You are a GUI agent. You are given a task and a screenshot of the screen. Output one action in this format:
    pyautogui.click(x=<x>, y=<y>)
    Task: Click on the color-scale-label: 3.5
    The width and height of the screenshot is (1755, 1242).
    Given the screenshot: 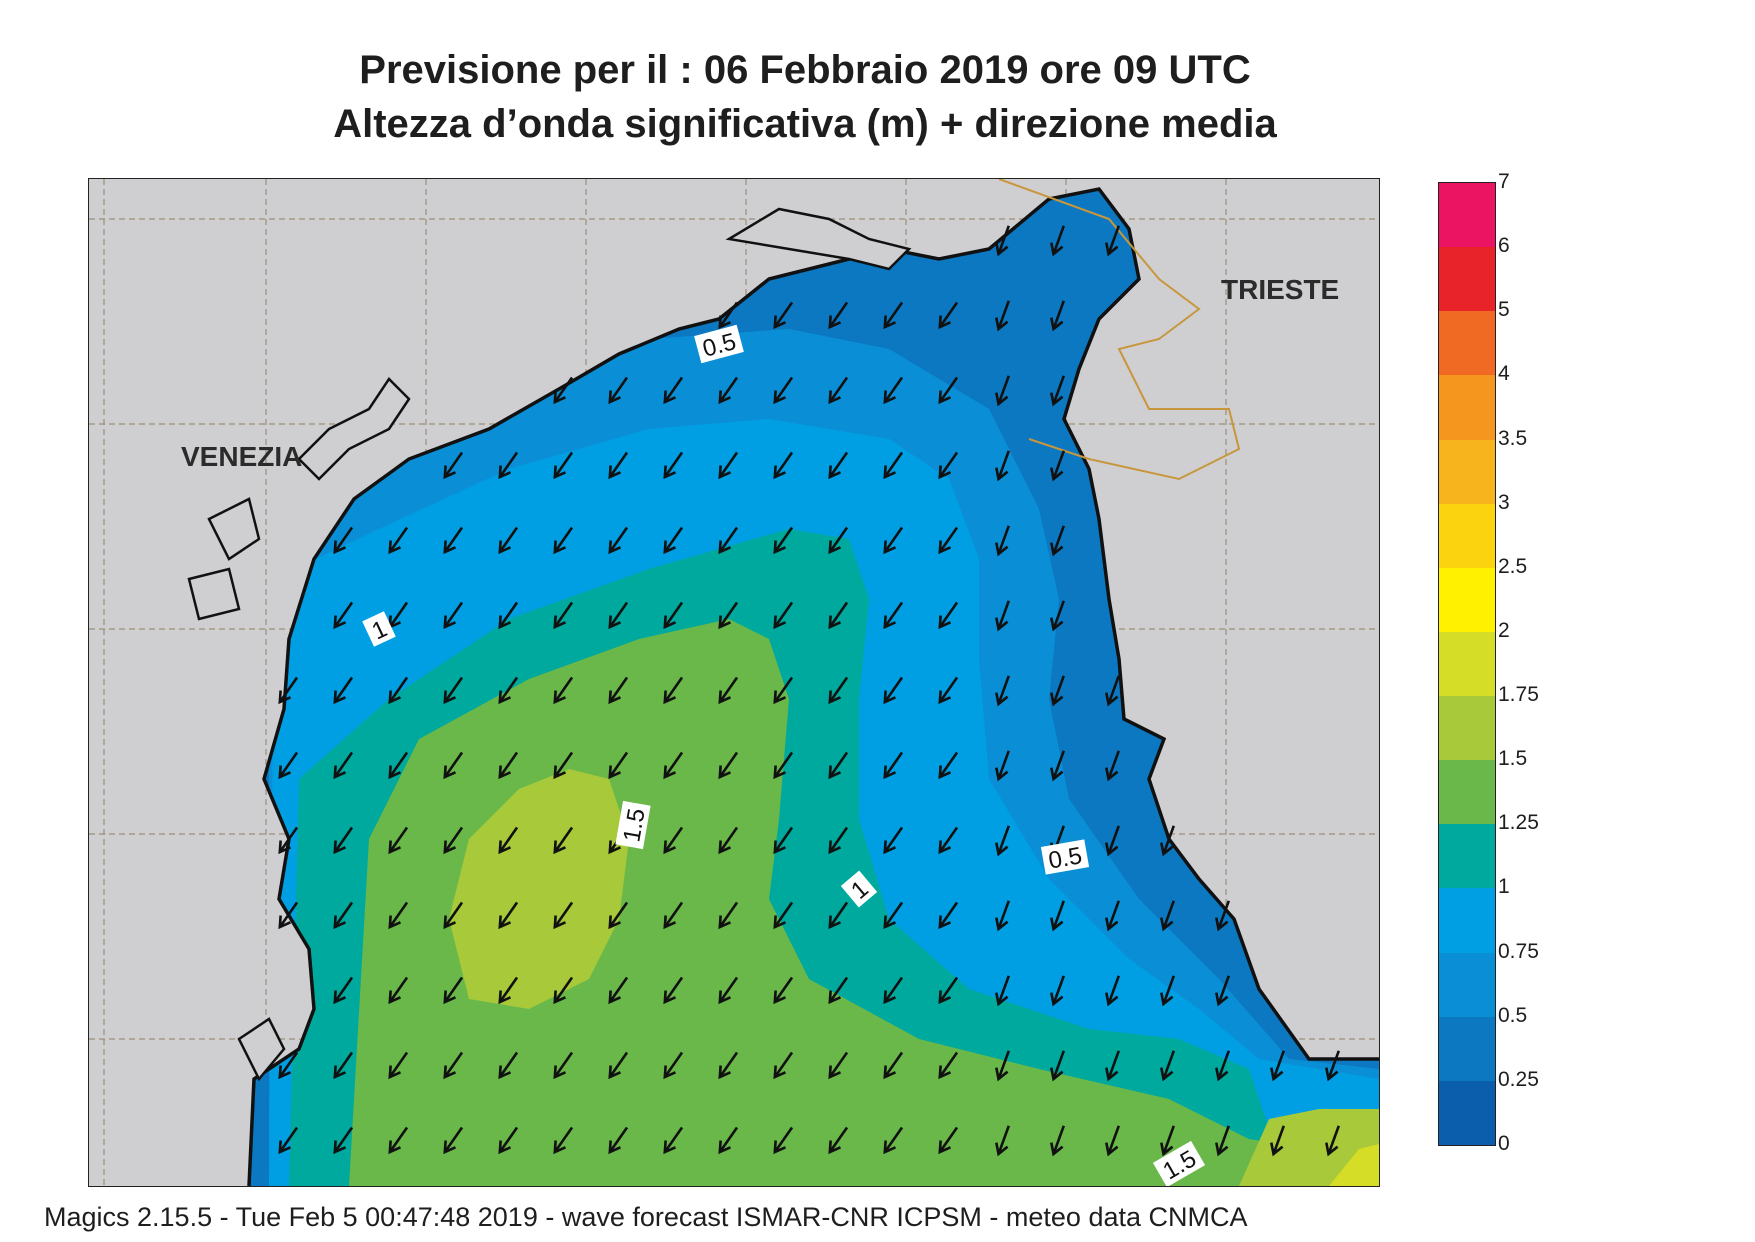 What is the action you would take?
    pyautogui.click(x=1513, y=438)
    